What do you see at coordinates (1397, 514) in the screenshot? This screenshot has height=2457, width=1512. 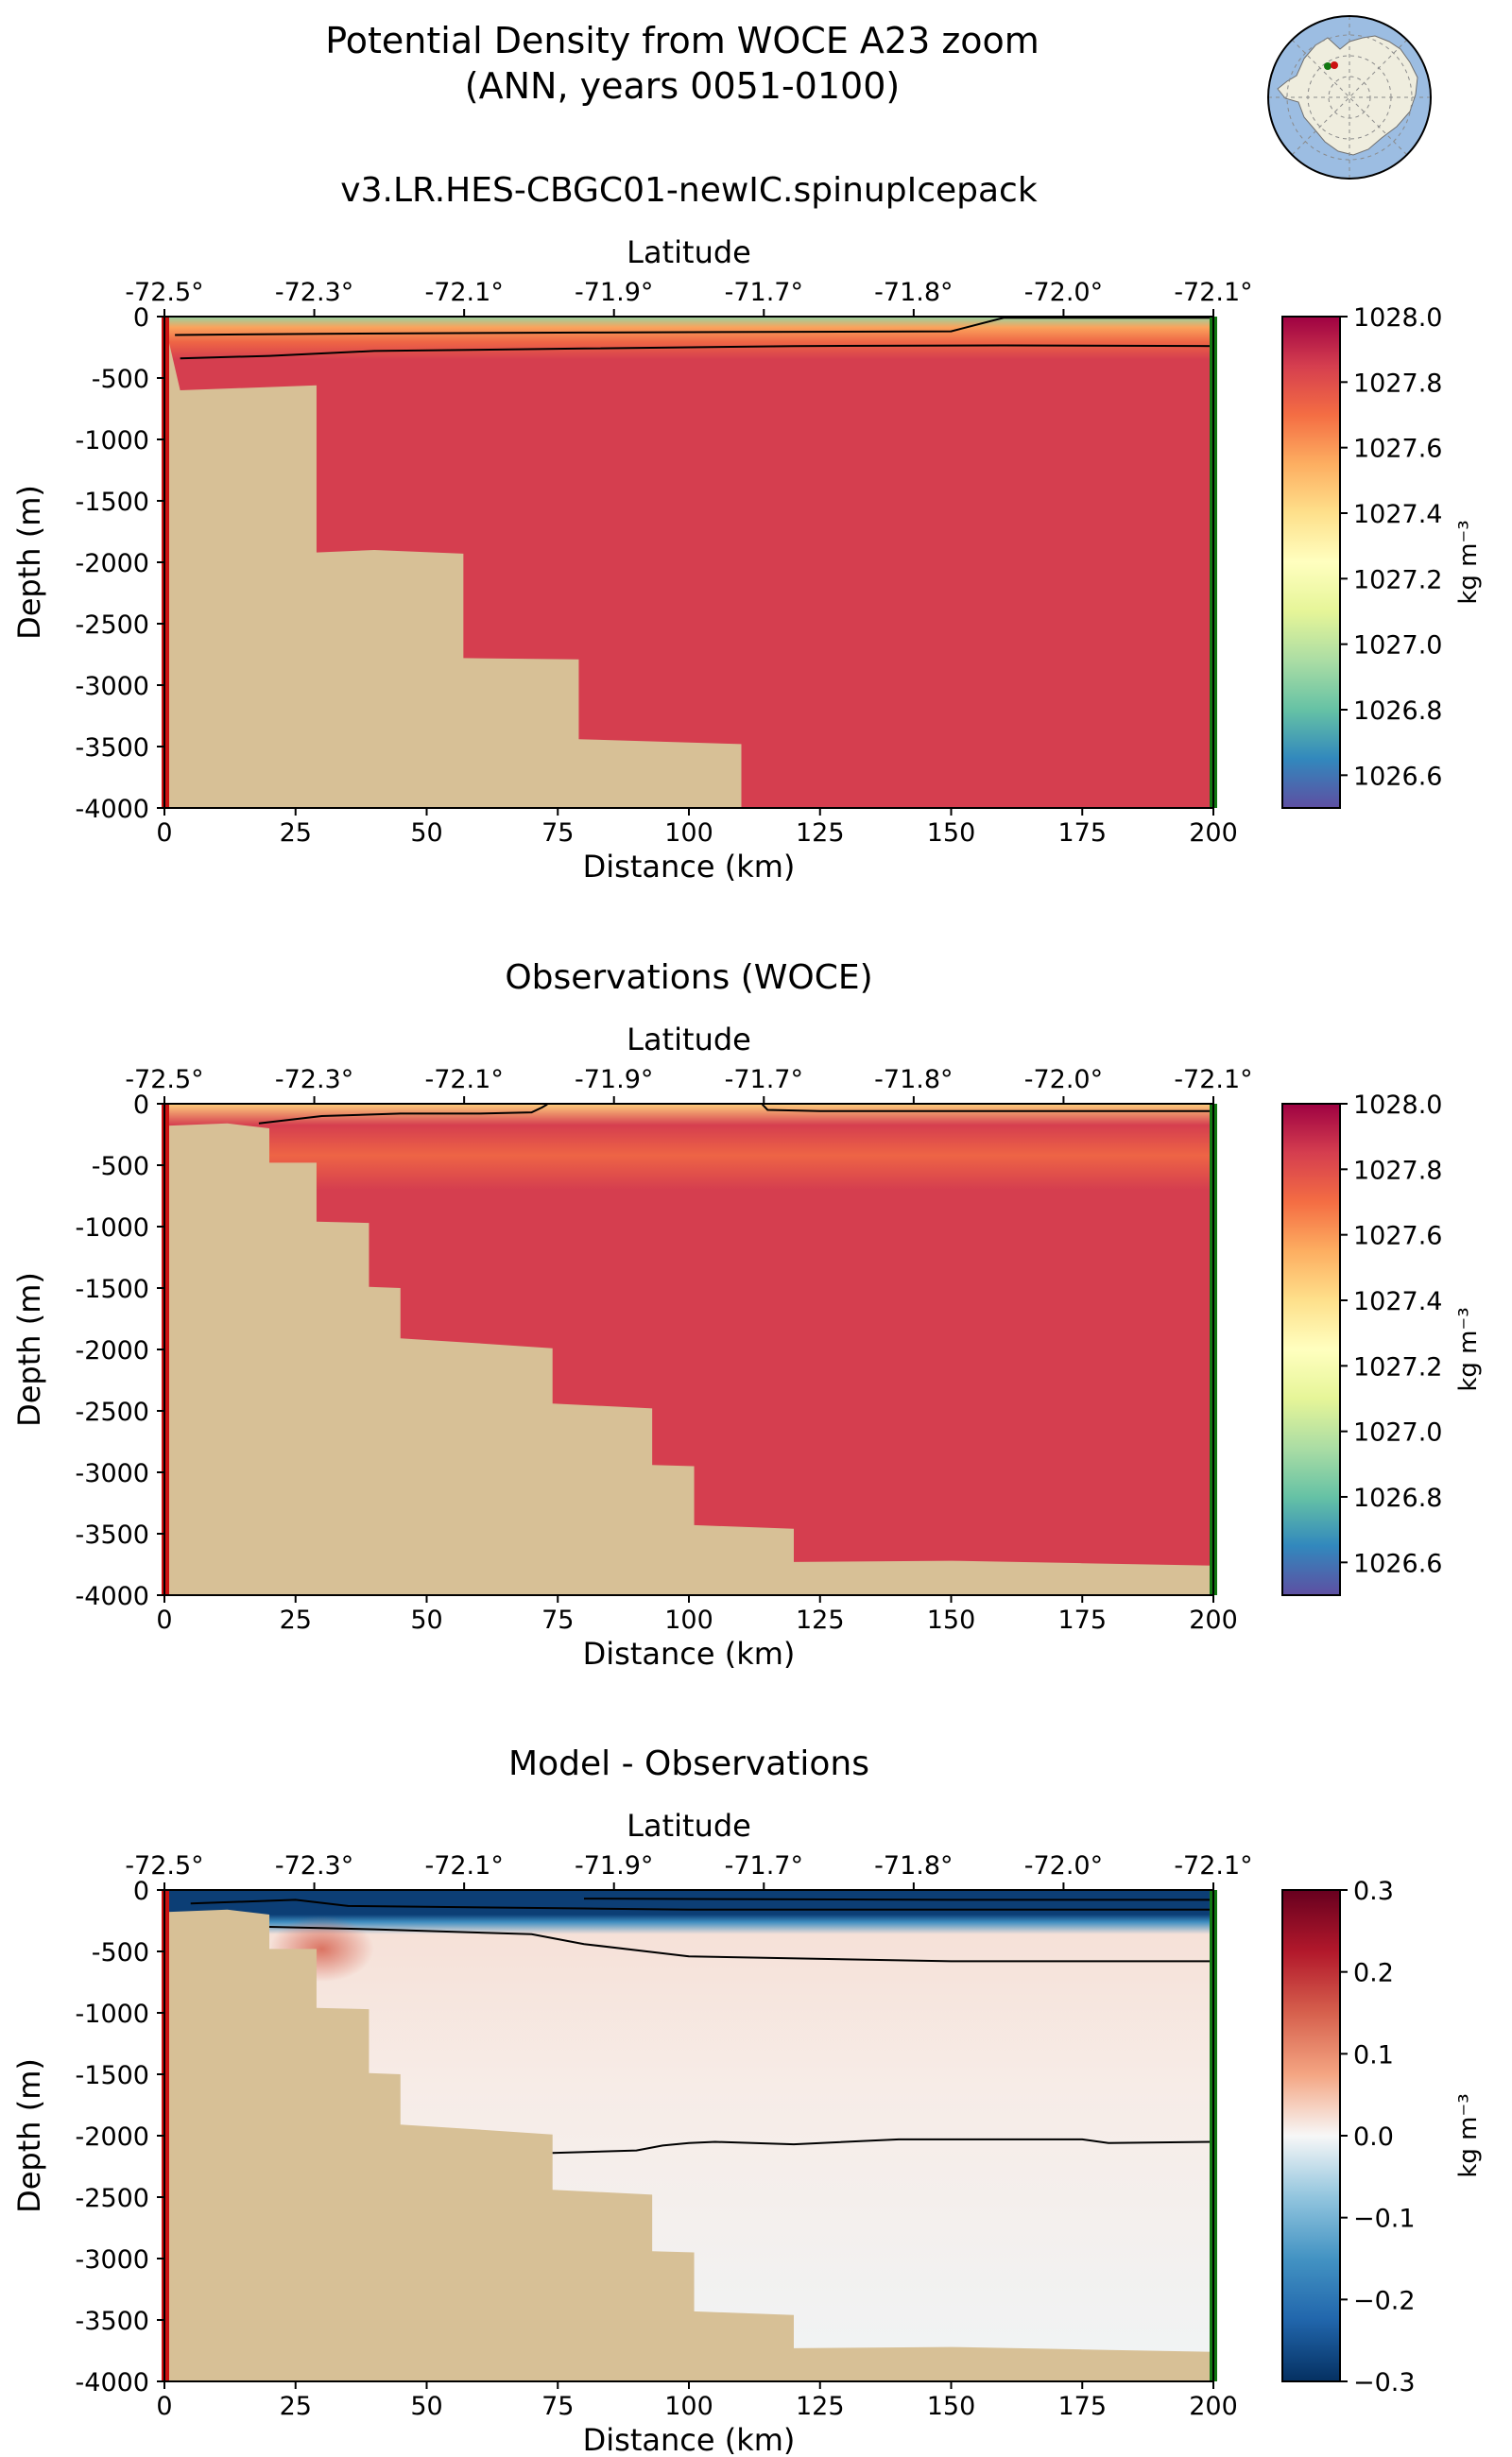 I see `colorbar-tick-label: 1027.4` at bounding box center [1397, 514].